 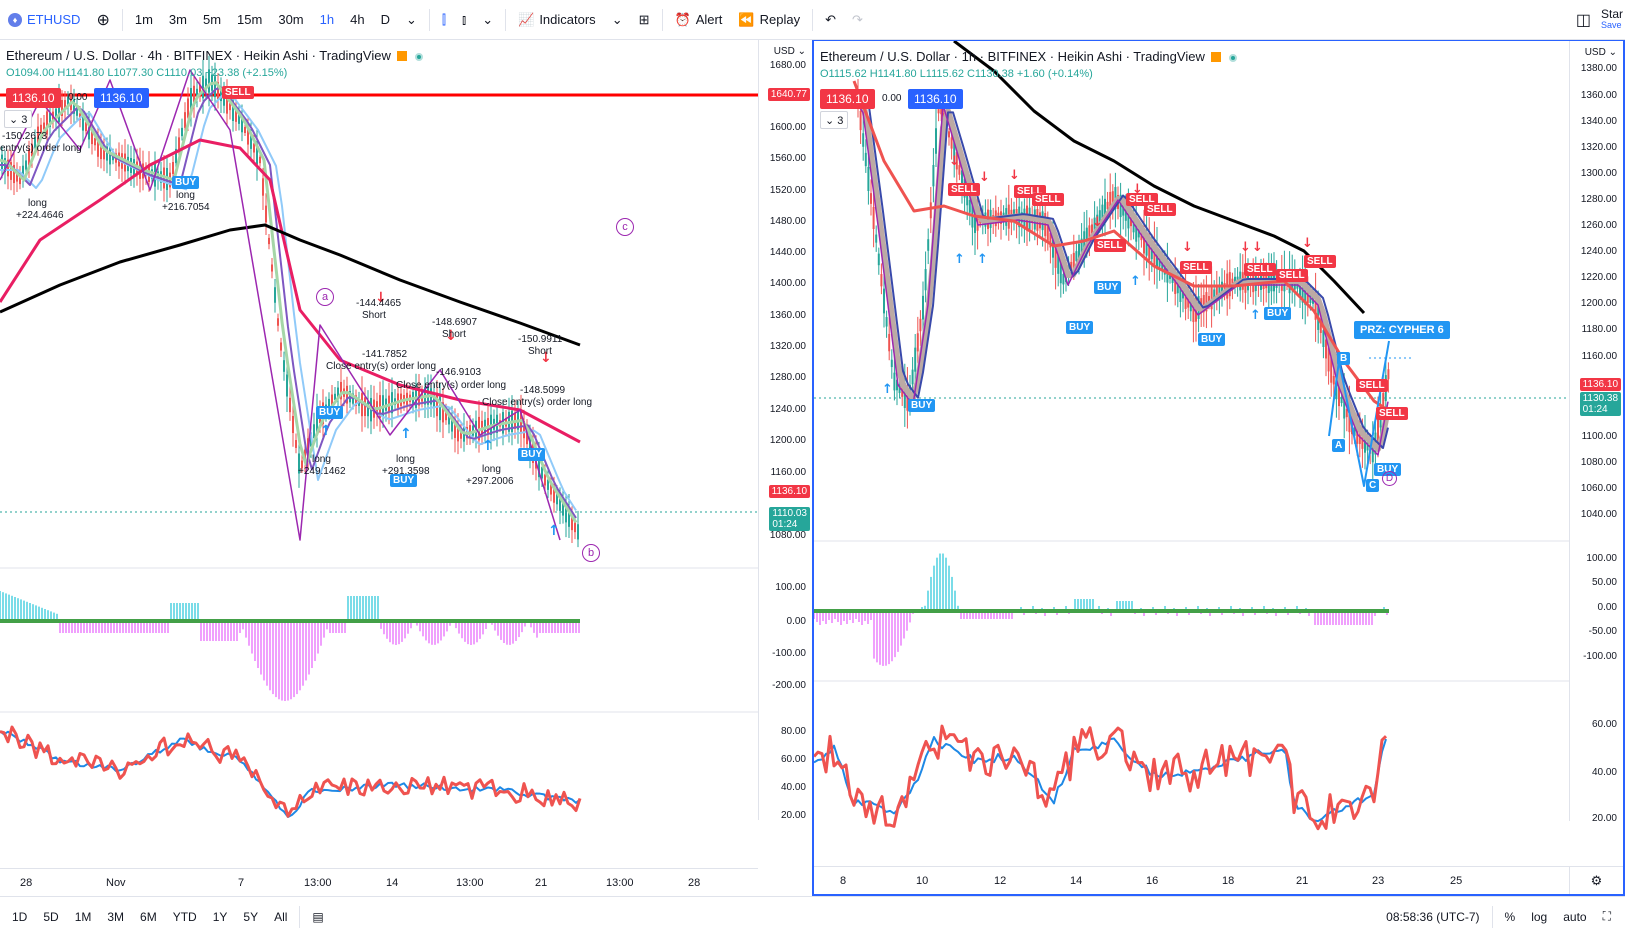 What do you see at coordinates (698, 19) in the screenshot?
I see `alert-button: ⏰ Alert` at bounding box center [698, 19].